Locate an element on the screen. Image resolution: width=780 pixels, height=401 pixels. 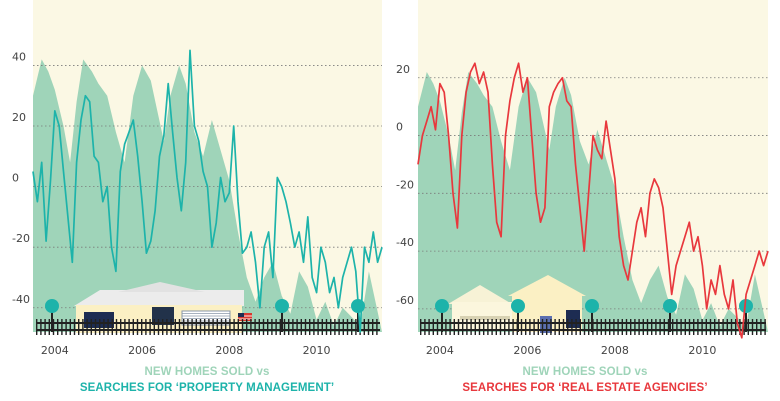
window is located at coordinates (163, 316).